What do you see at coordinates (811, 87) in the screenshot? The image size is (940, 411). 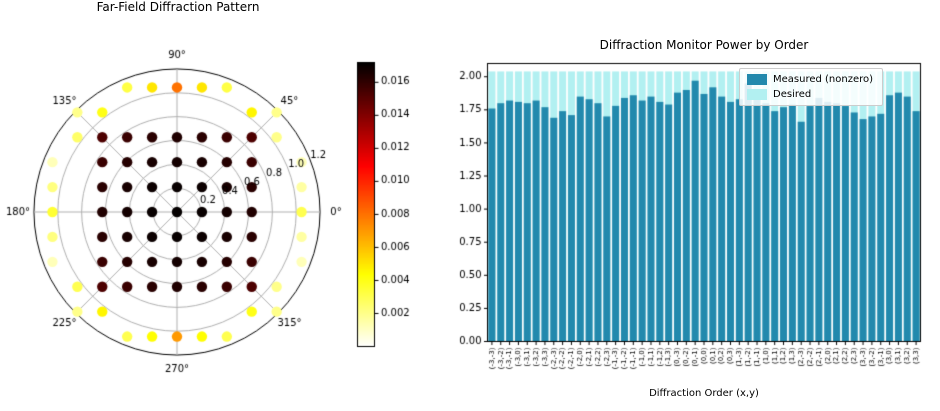 I see `legend: Measured (nonzero) Desired` at bounding box center [811, 87].